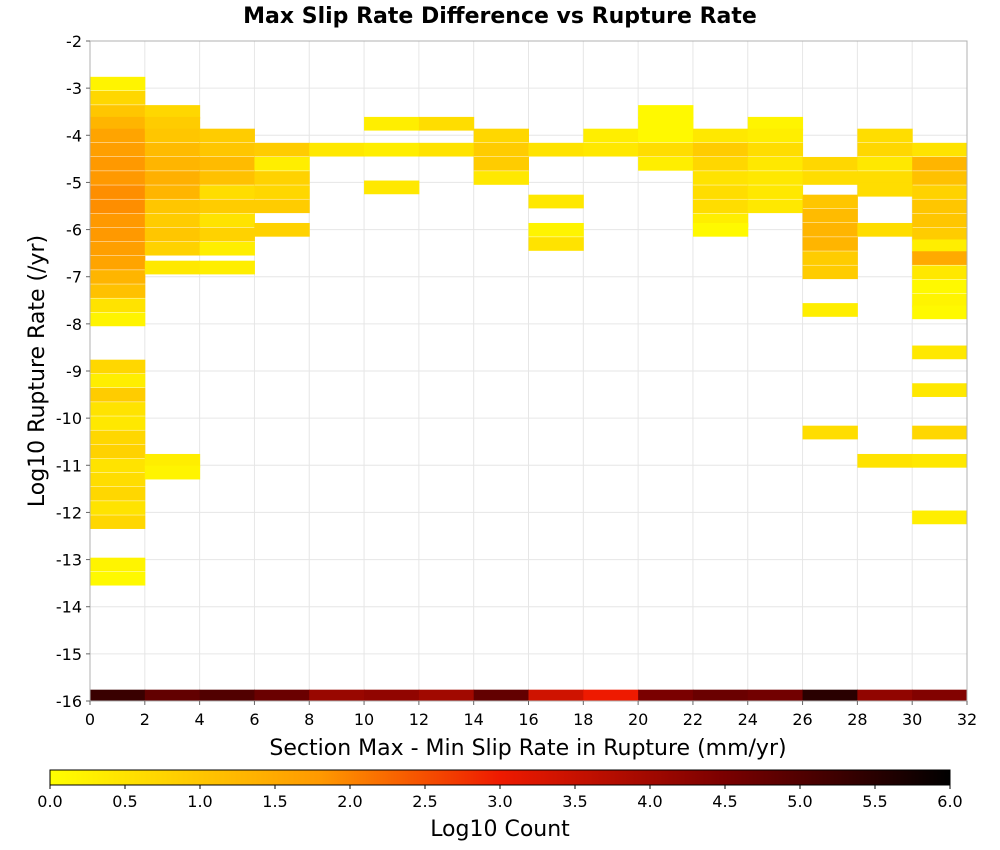 The image size is (1000, 850). Describe the element at coordinates (69, 418) in the screenshot. I see `y-tick-label: -10` at that location.